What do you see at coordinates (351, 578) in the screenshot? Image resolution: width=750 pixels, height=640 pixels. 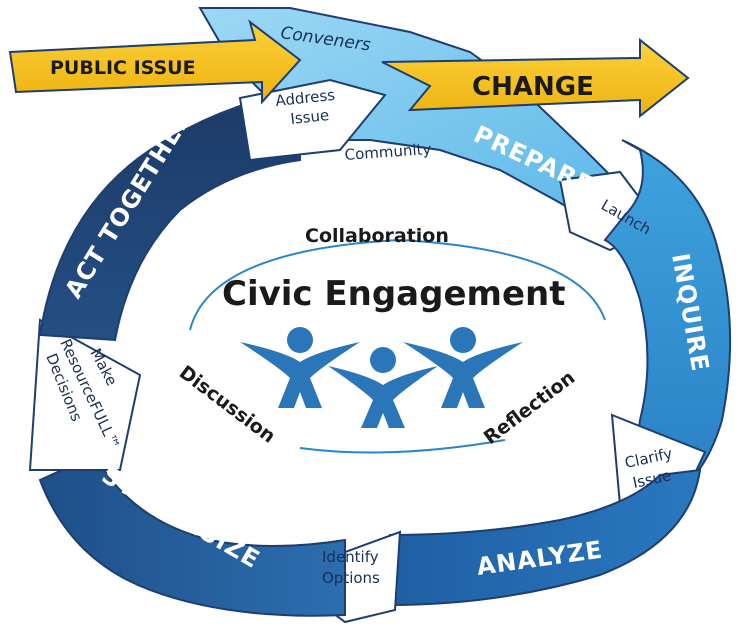 I see `identify-label-line2: Options` at bounding box center [351, 578].